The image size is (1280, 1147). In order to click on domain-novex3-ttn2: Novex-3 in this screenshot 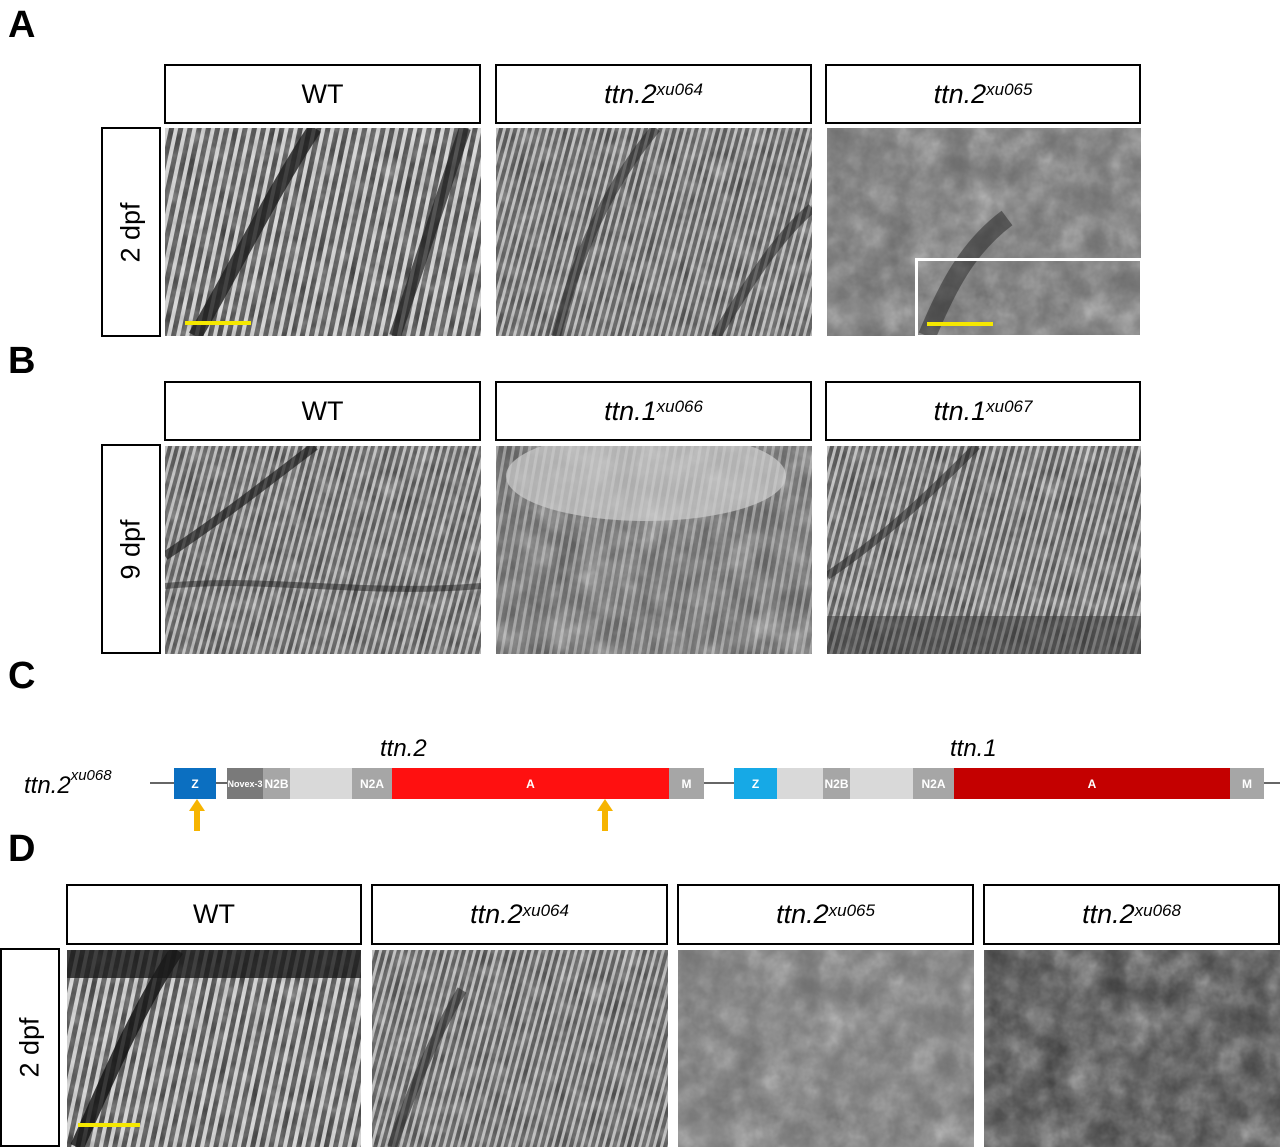, I will do `click(245, 783)`.